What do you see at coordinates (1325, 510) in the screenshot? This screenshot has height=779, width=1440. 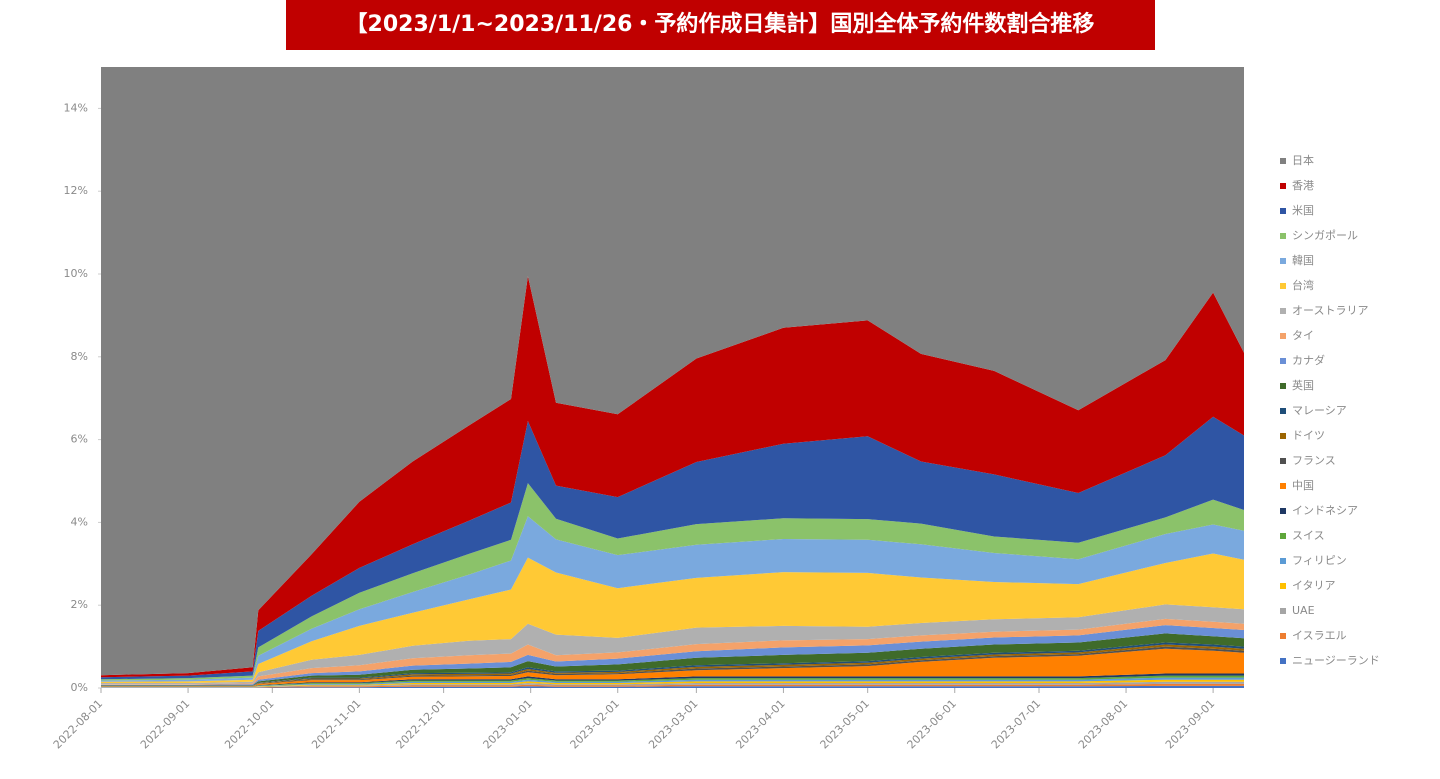 I see `legend-label: インドネシア` at bounding box center [1325, 510].